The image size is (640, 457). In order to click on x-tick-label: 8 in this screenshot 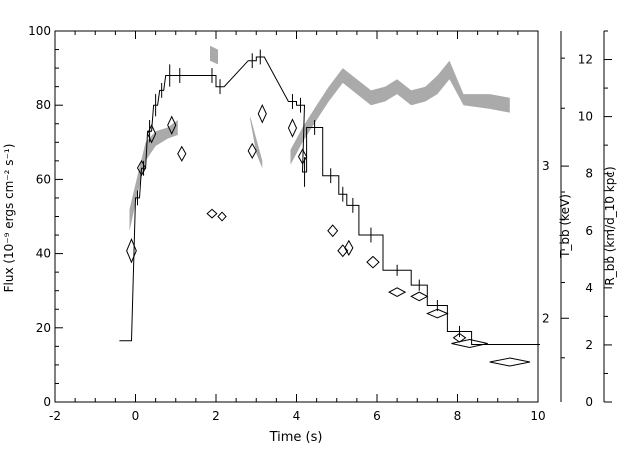, I will do `click(458, 416)`.